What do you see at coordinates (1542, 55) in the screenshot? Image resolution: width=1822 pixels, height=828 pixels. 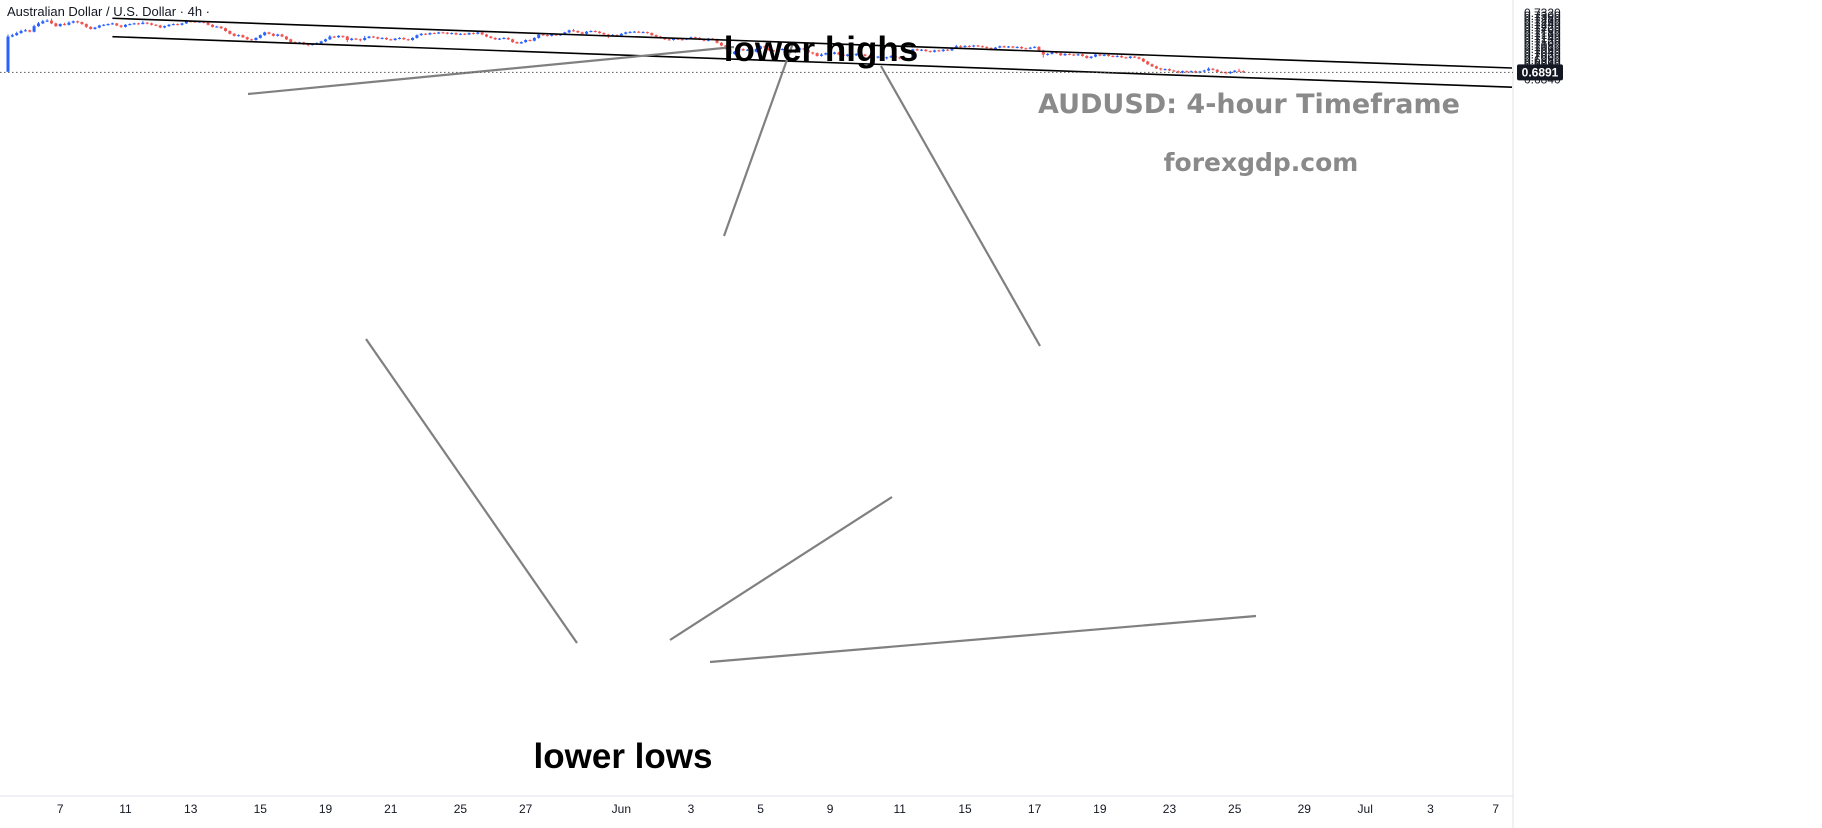 I see `y-tick-label: 0.7020` at bounding box center [1542, 55].